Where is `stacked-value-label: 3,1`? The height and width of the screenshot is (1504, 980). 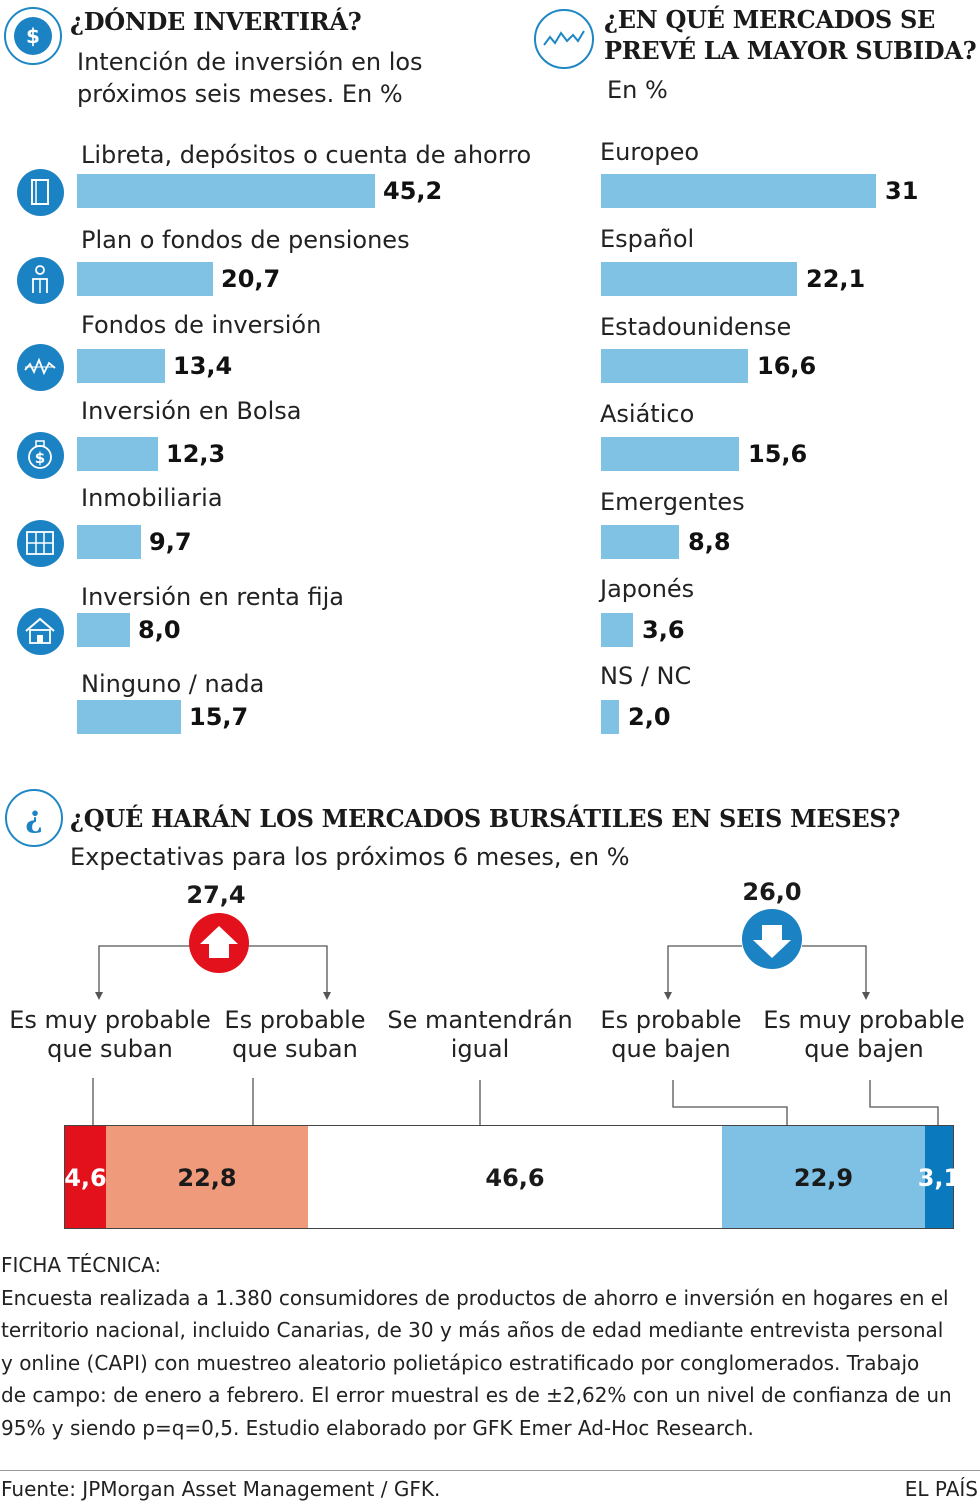
stacked-value-label: 3,1 is located at coordinates (939, 1178).